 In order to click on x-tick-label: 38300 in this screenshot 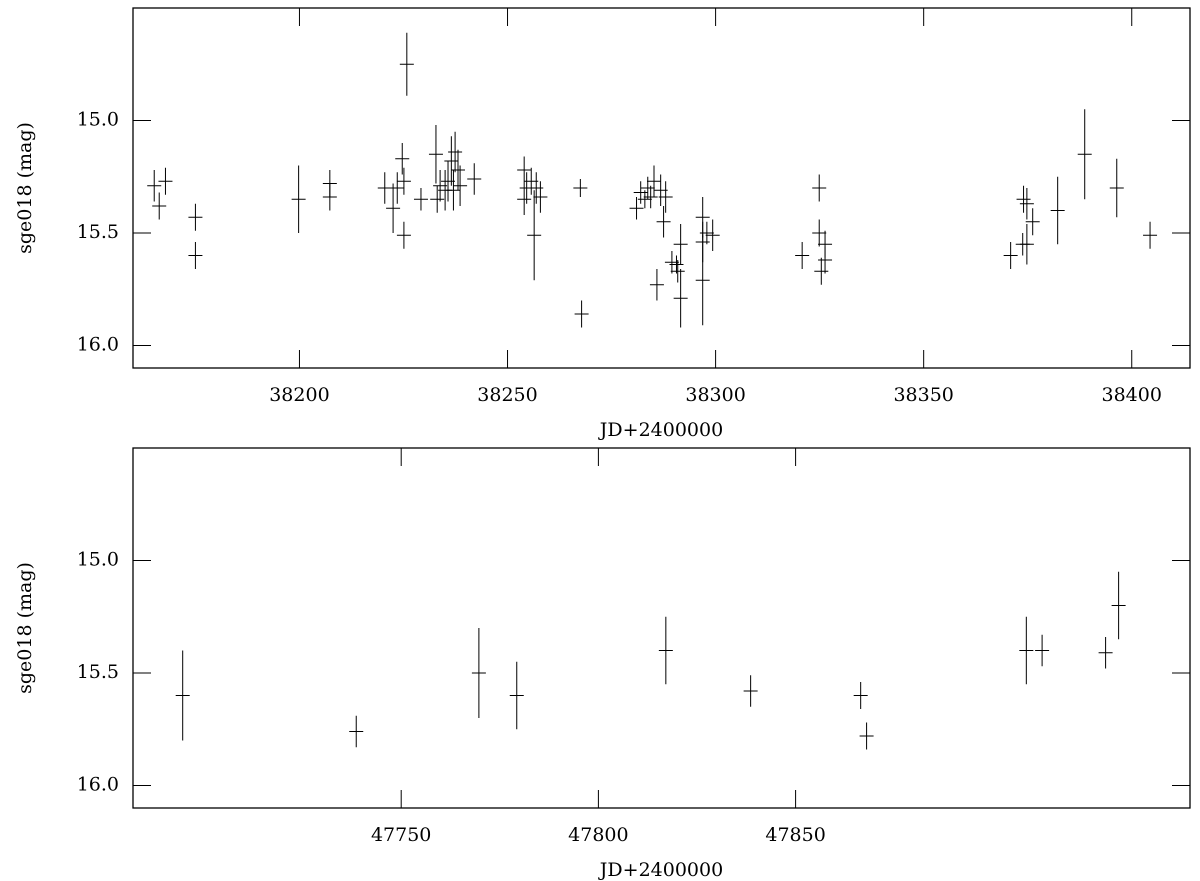, I will do `click(715, 395)`.